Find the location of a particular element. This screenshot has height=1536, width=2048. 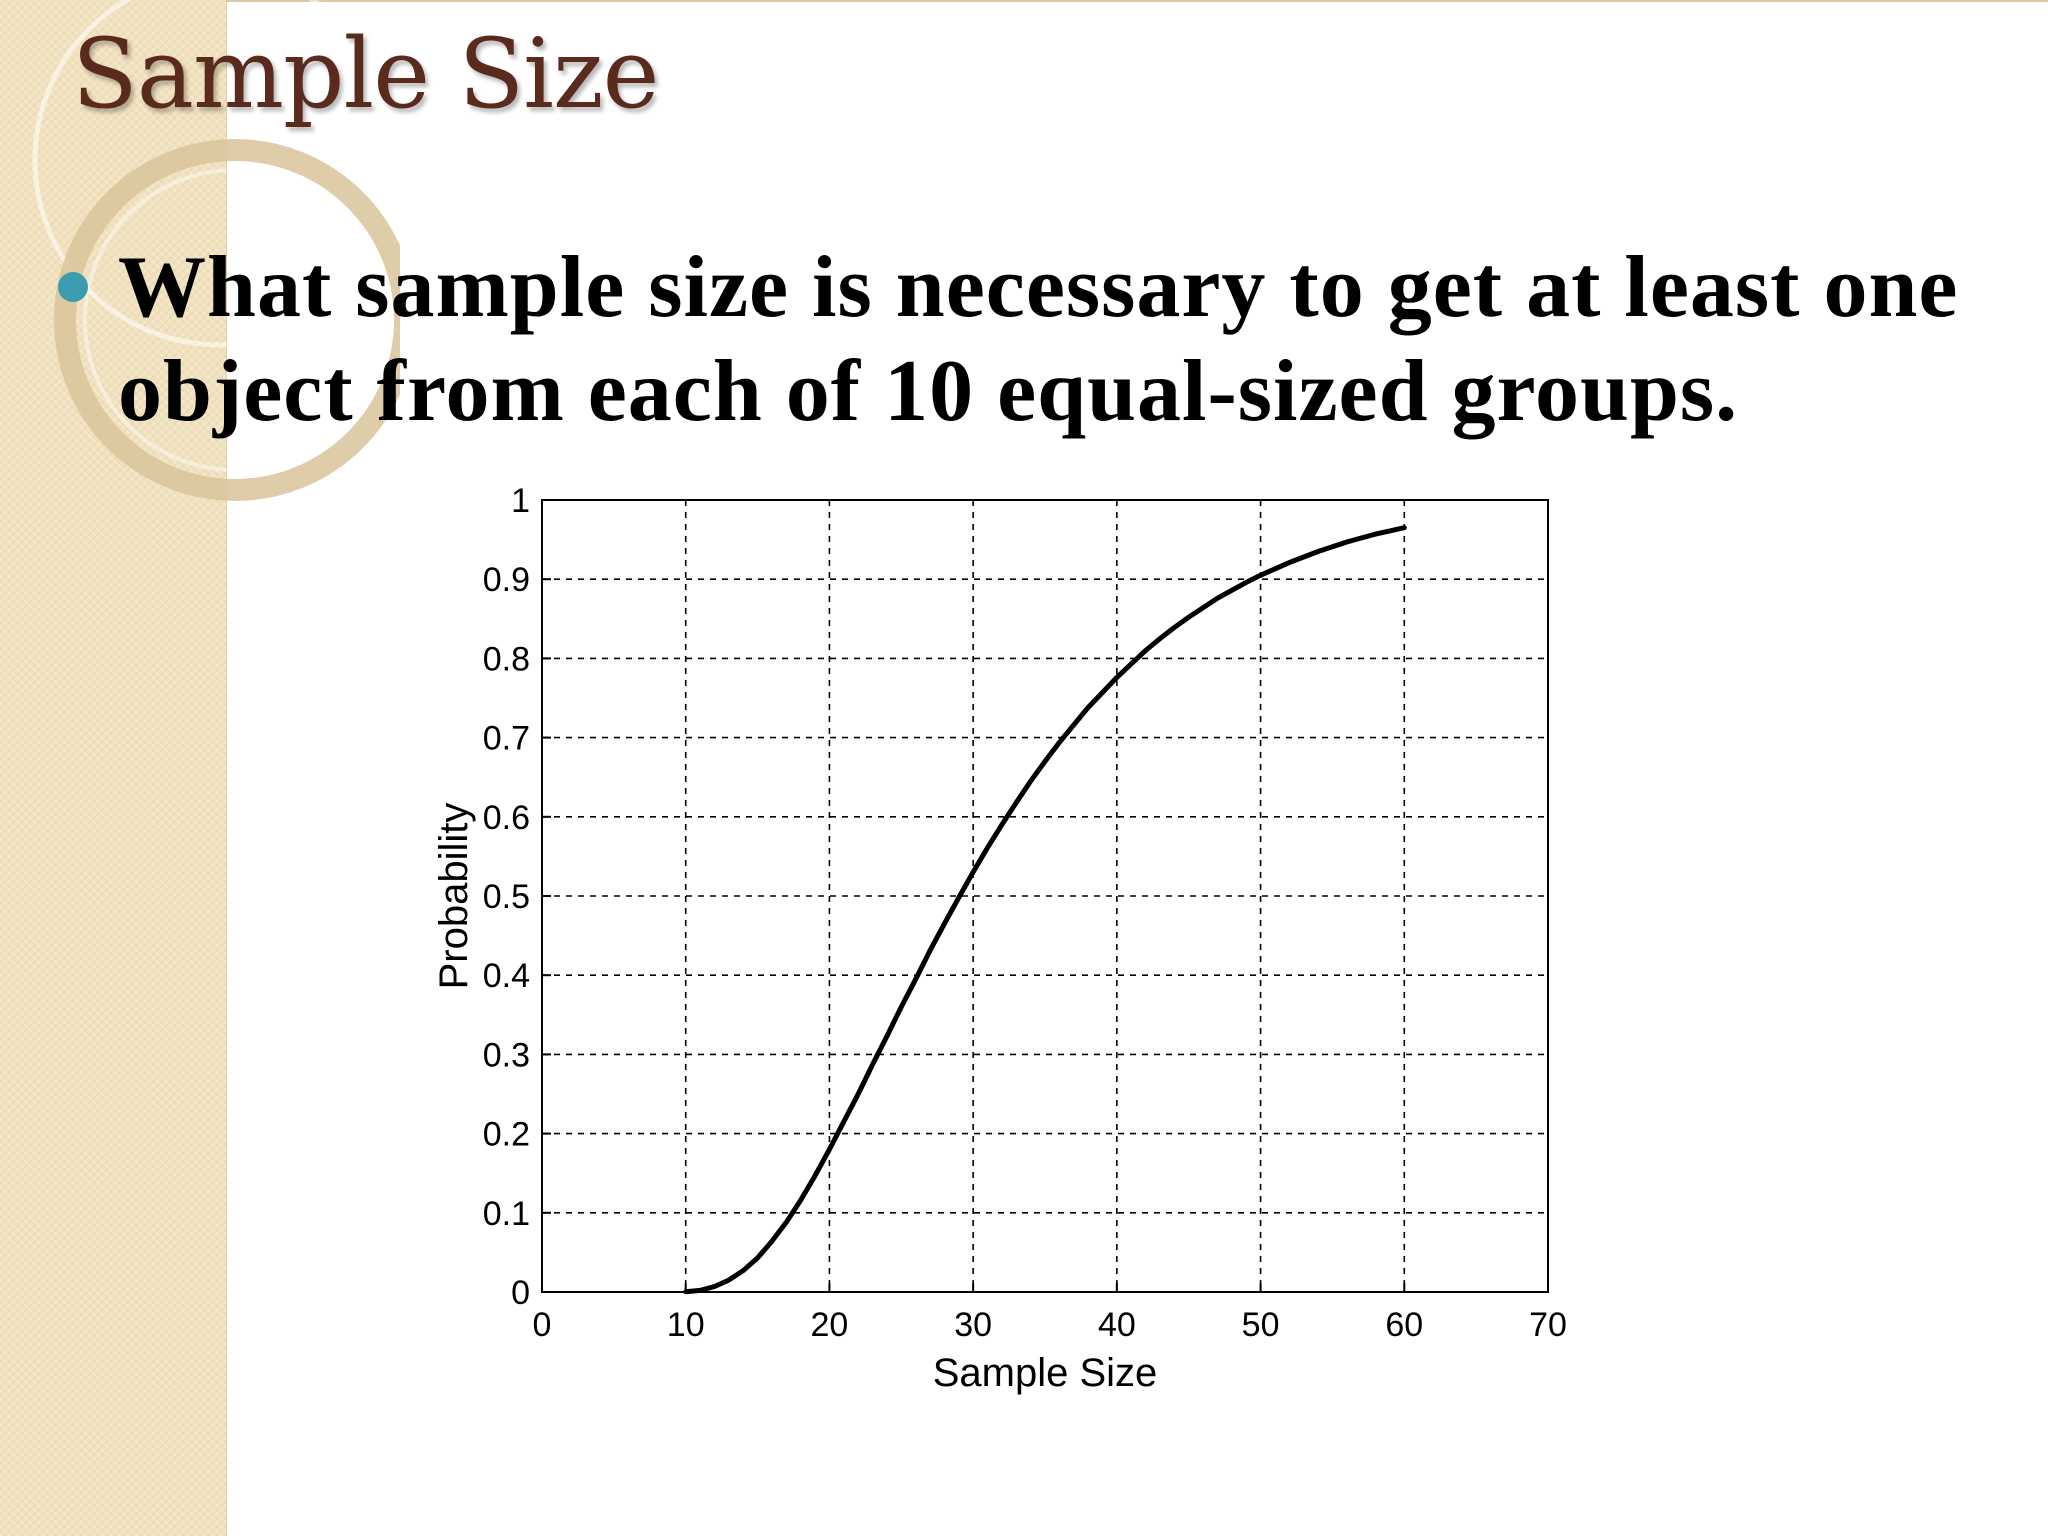

x-tick-label: 10 is located at coordinates (686, 1325).